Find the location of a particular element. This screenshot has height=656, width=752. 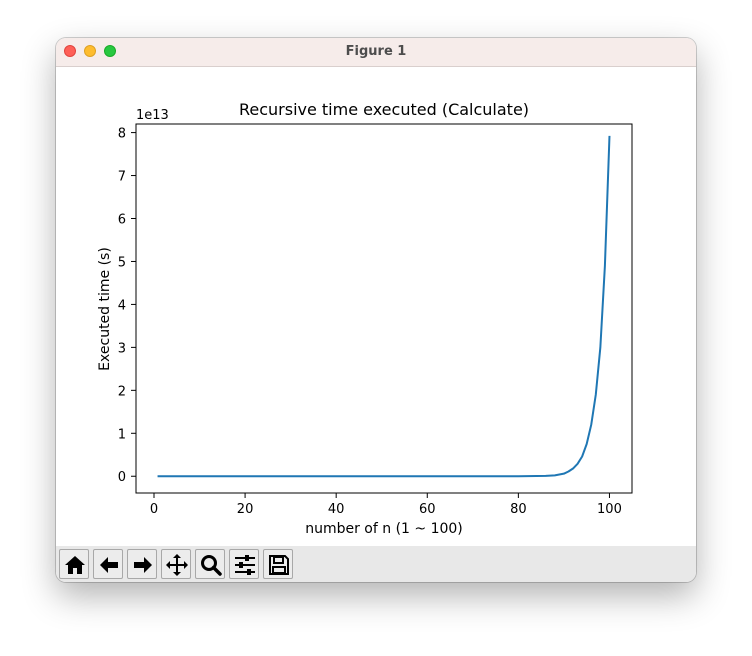

floppy-disk-icon is located at coordinates (279, 565).